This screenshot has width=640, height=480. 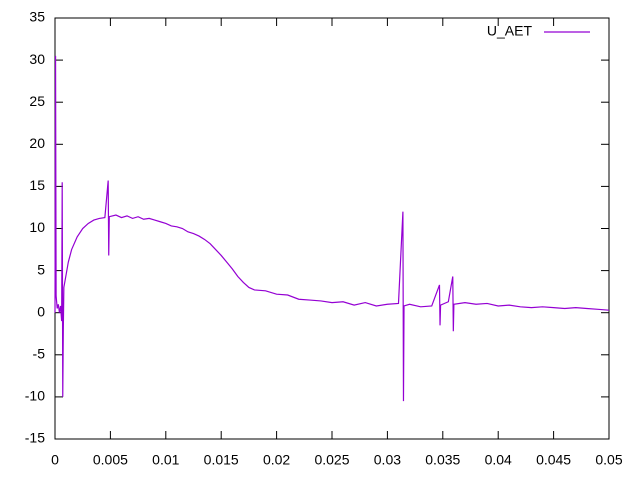 What do you see at coordinates (37, 227) in the screenshot?
I see `y-tick-label: 10` at bounding box center [37, 227].